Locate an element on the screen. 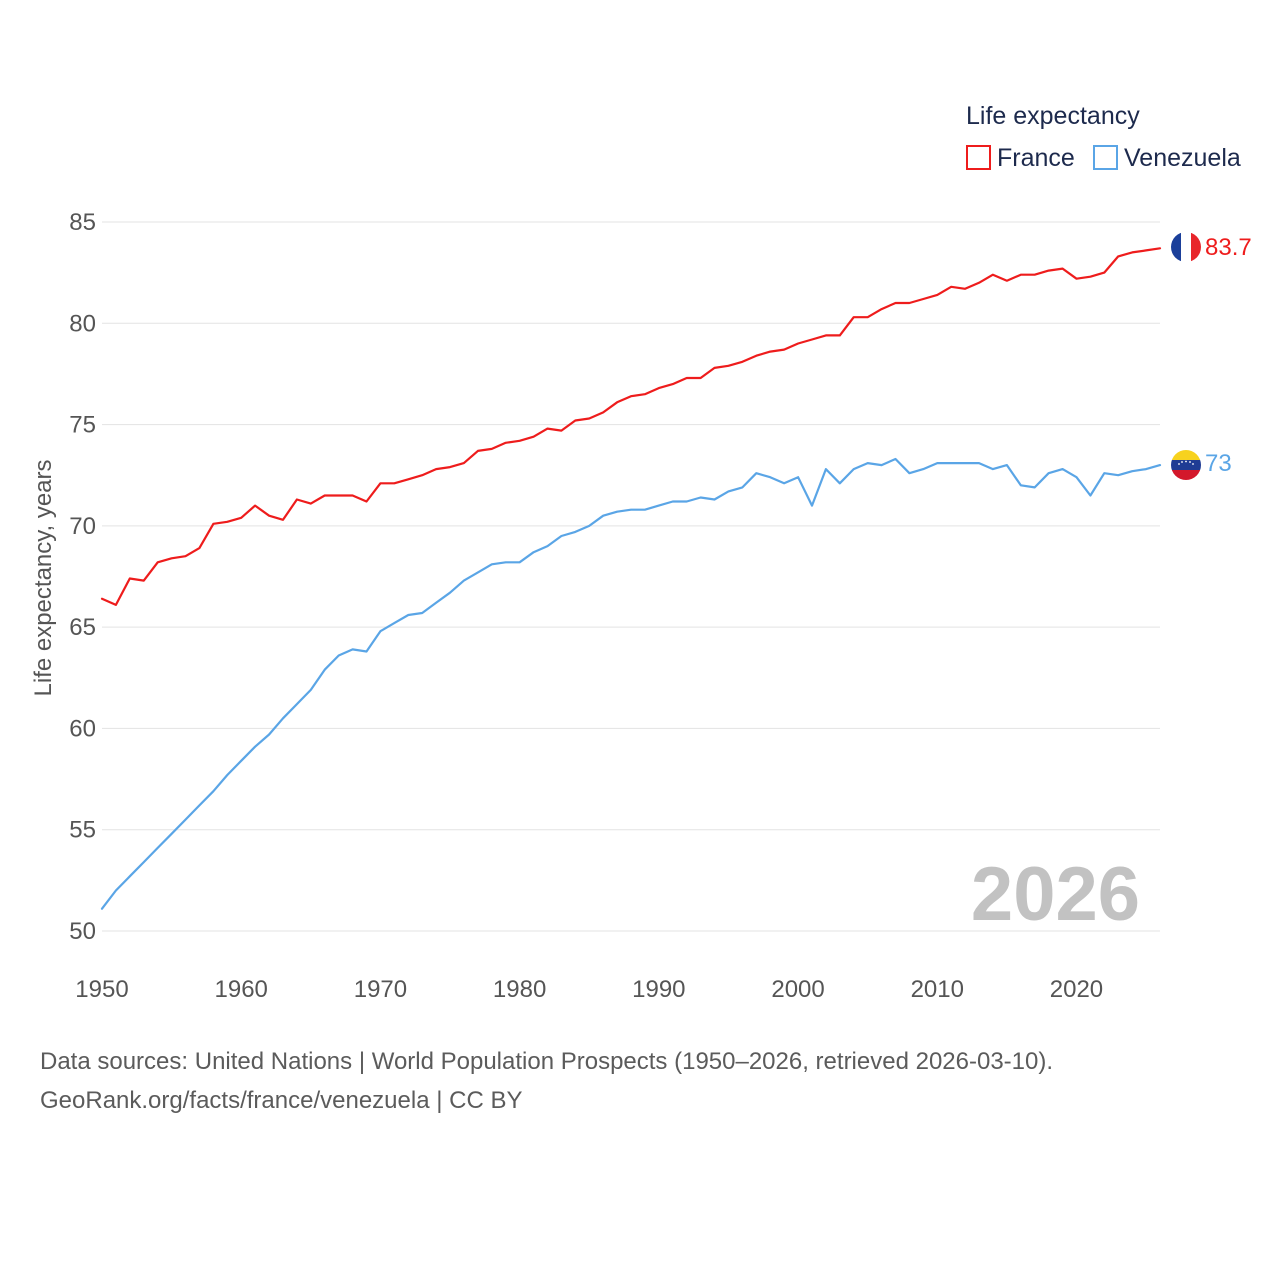 Image resolution: width=1280 pixels, height=1280 pixels. x-tick-label: 1980 is located at coordinates (519, 989).